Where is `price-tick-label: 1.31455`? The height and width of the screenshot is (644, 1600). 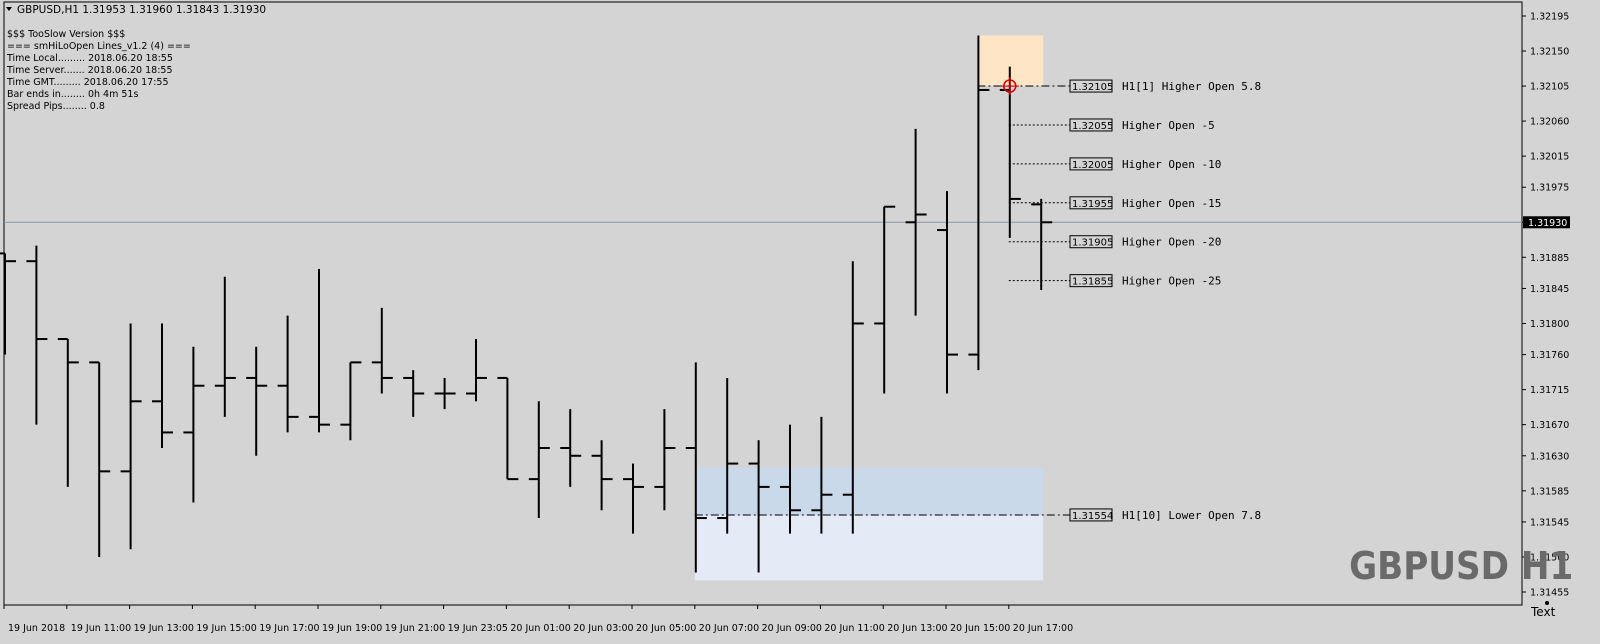 price-tick-label: 1.31455 is located at coordinates (1549, 593).